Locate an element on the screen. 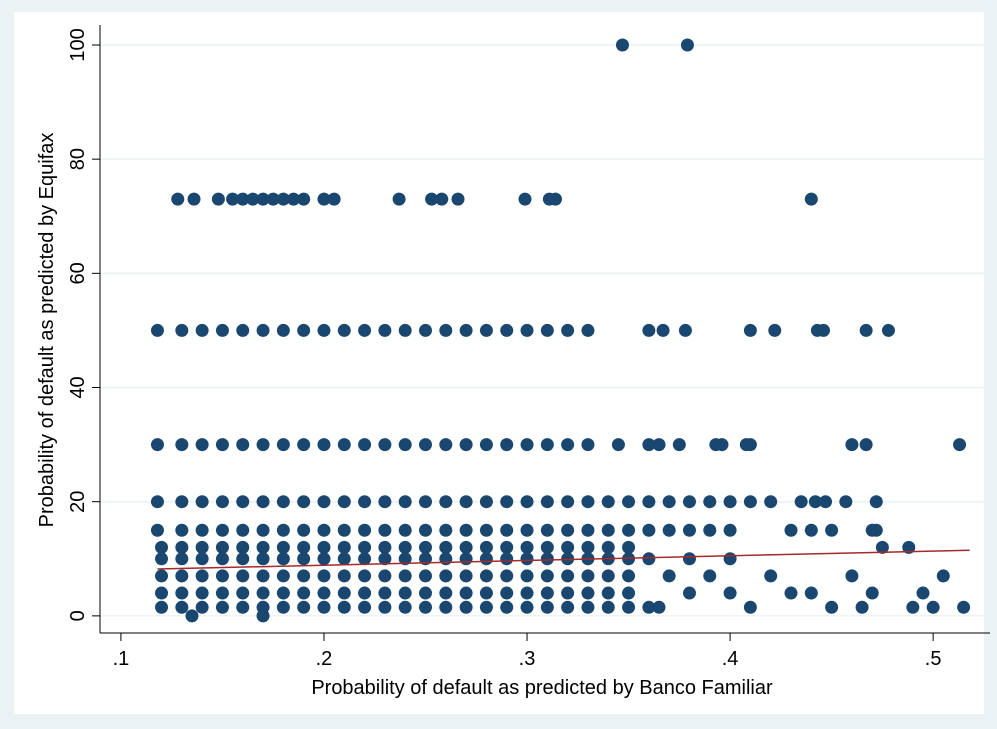 This screenshot has height=729, width=997. y-tick-label: 0 is located at coordinates (78, 615).